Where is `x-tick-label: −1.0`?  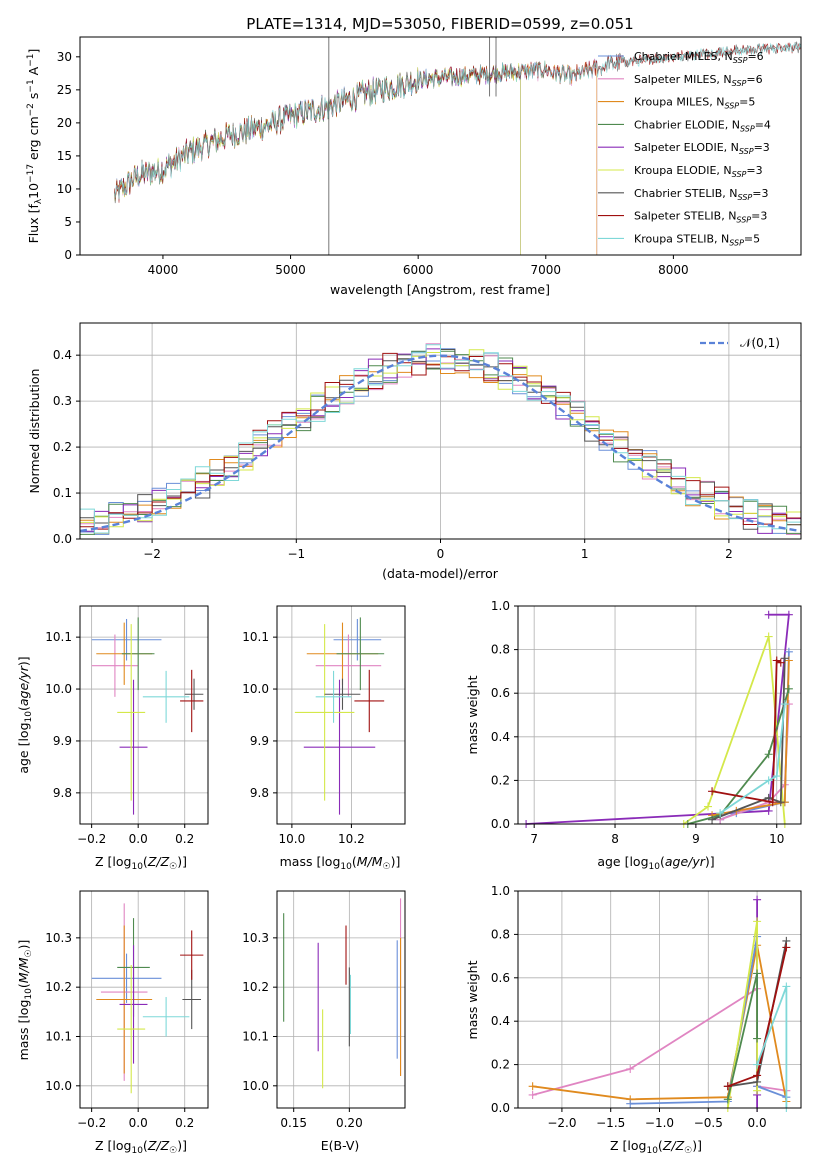
x-tick-label: −1.0 is located at coordinates (659, 1123).